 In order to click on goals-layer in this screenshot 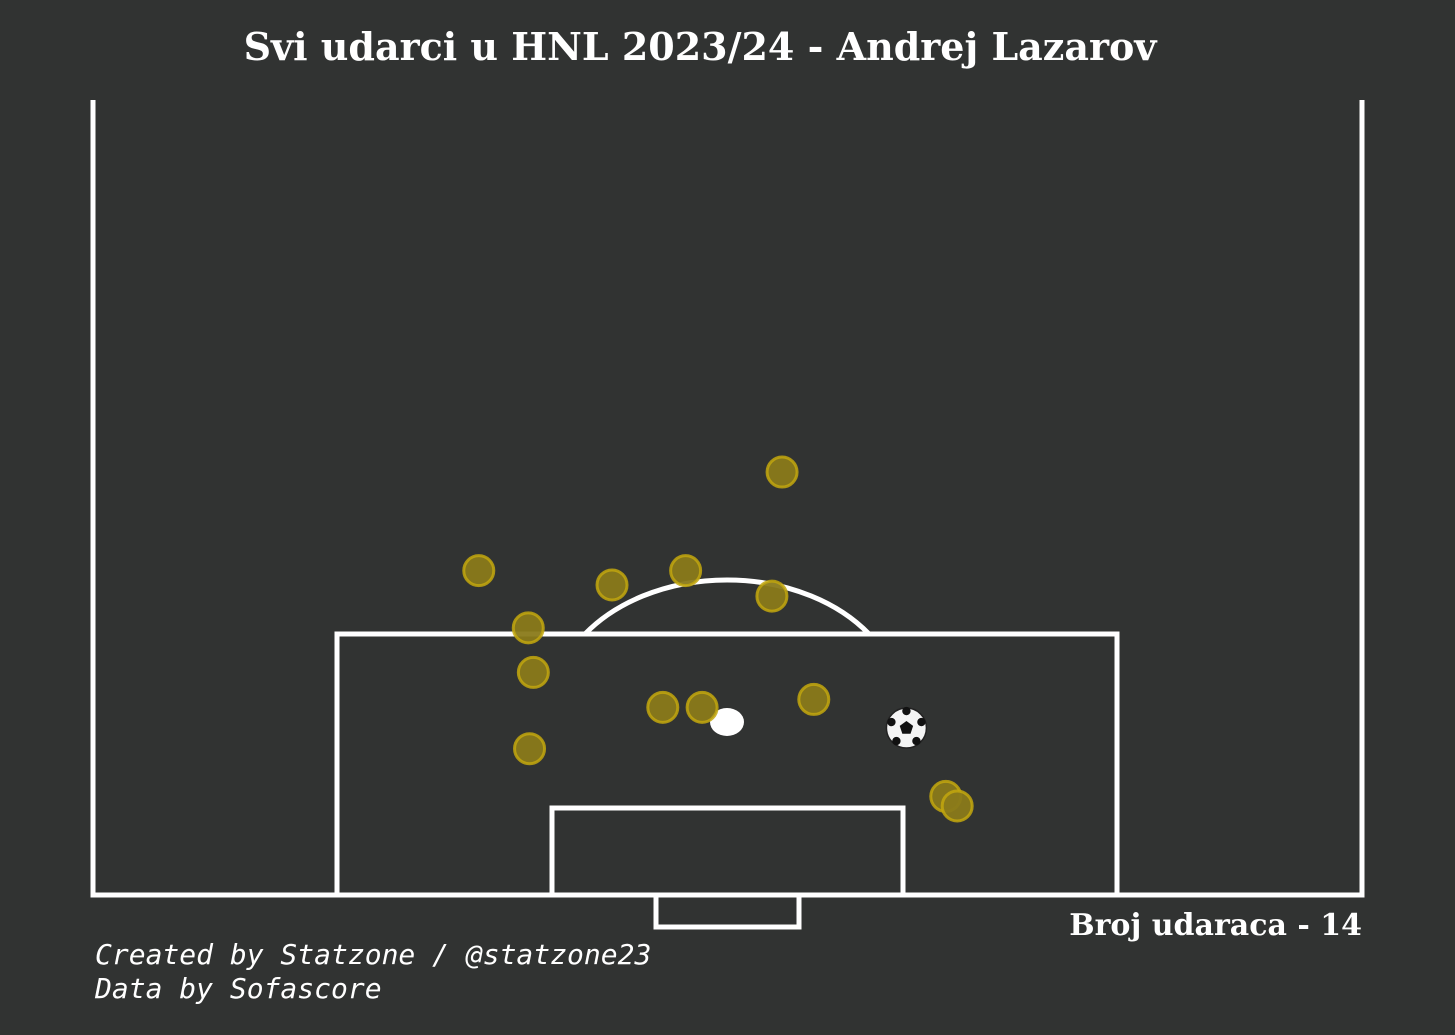, I will do `click(906, 727)`.